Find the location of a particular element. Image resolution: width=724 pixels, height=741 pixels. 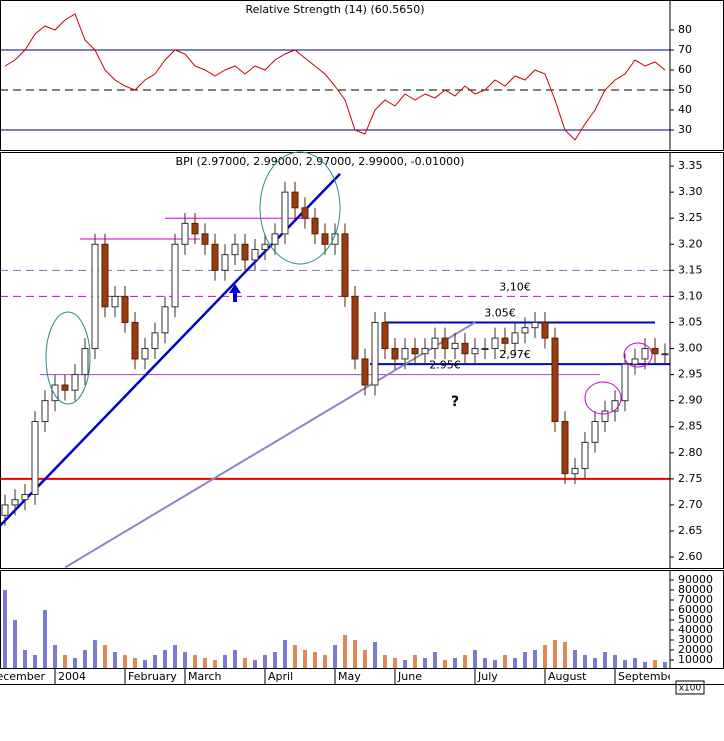

annotation: 2,97€ is located at coordinates (515, 354).